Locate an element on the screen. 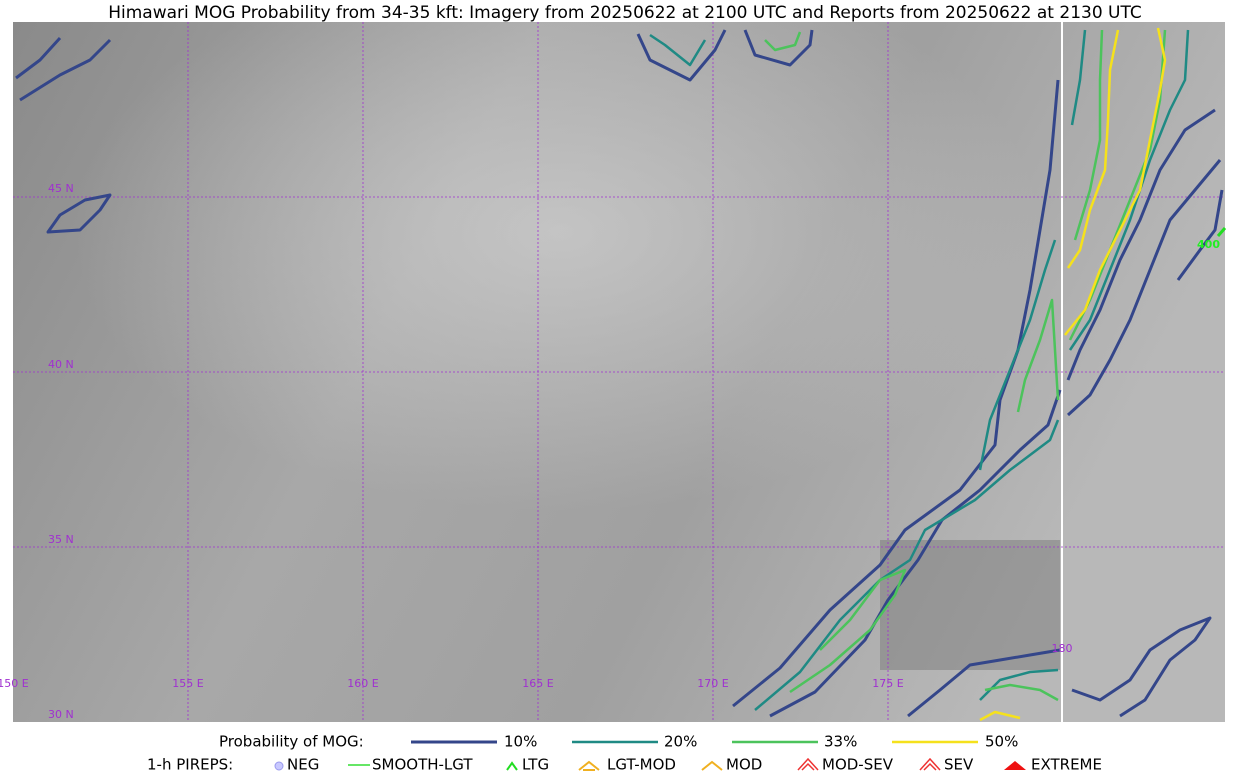  legend-label: NEG is located at coordinates (303, 765).